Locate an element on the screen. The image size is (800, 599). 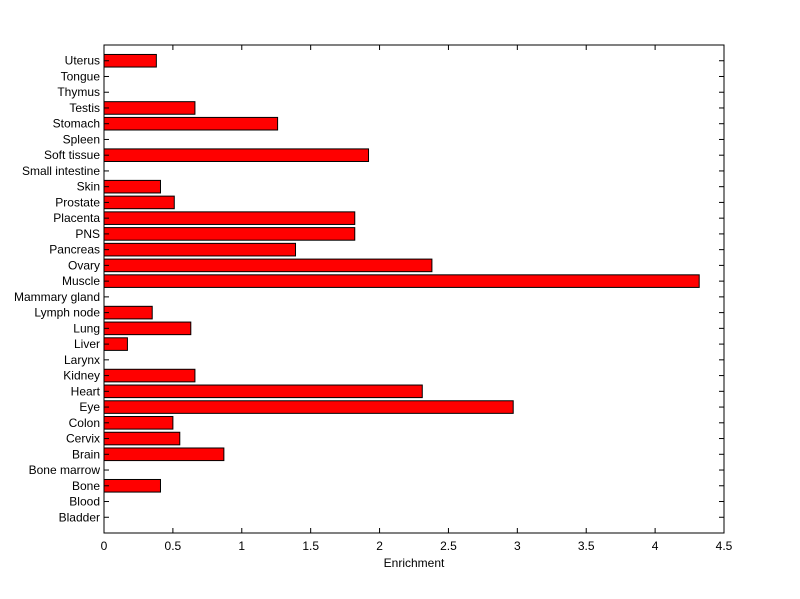
y-tick-label: Larynx is located at coordinates (82, 360).